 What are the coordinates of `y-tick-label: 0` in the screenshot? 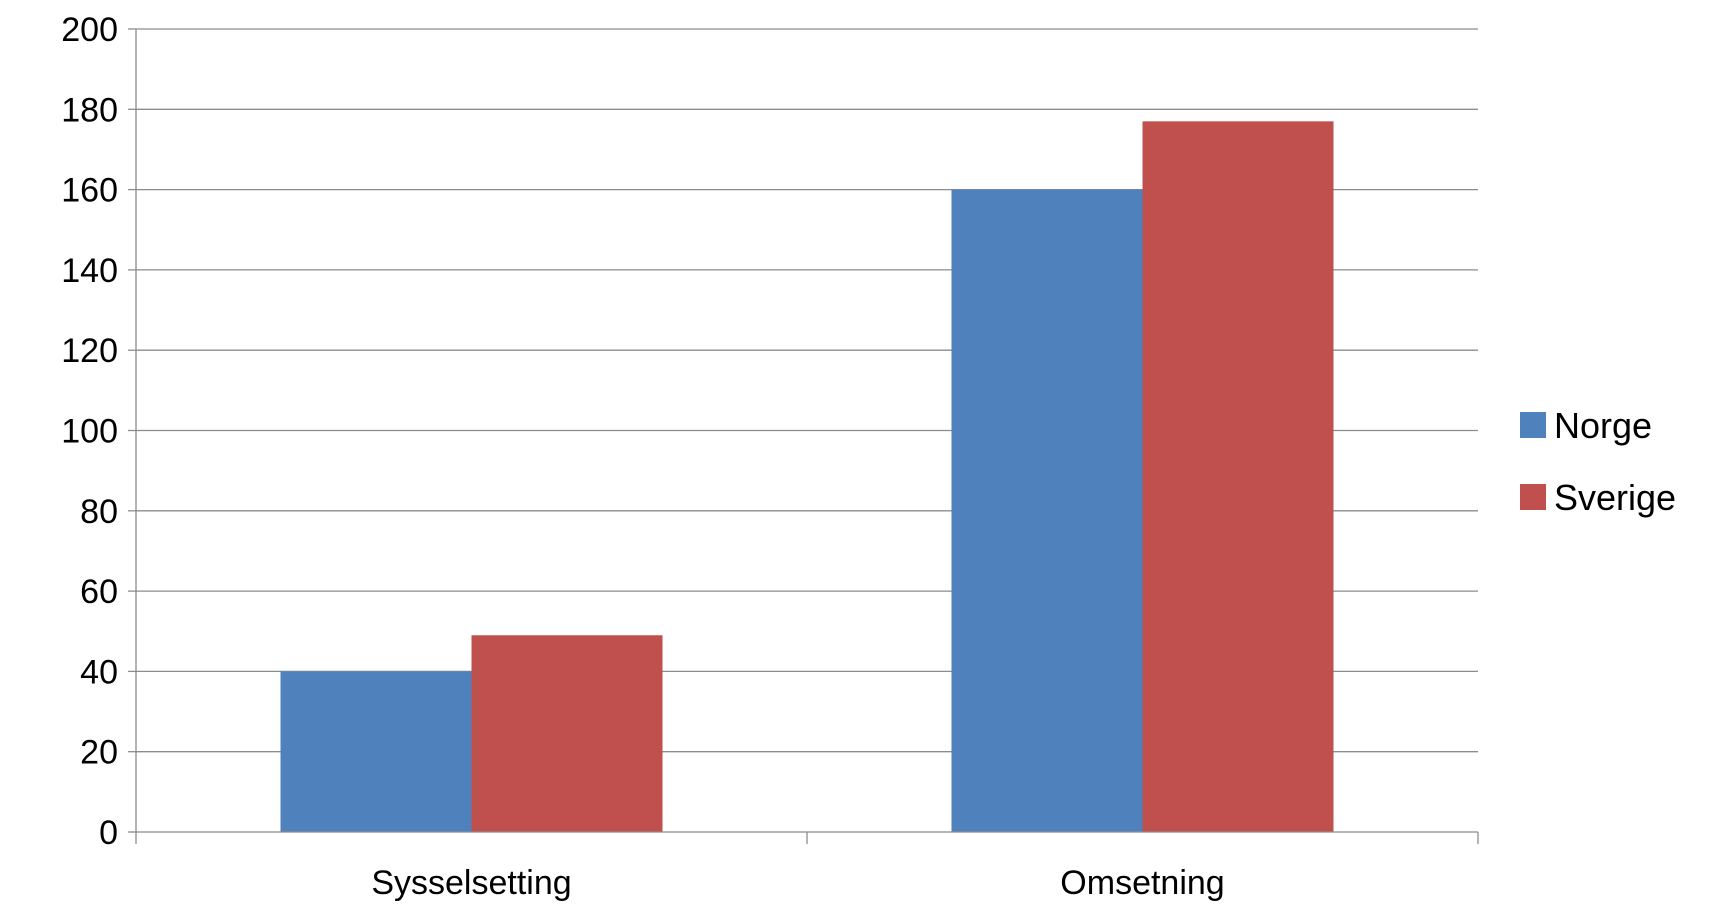 It's located at (108, 833).